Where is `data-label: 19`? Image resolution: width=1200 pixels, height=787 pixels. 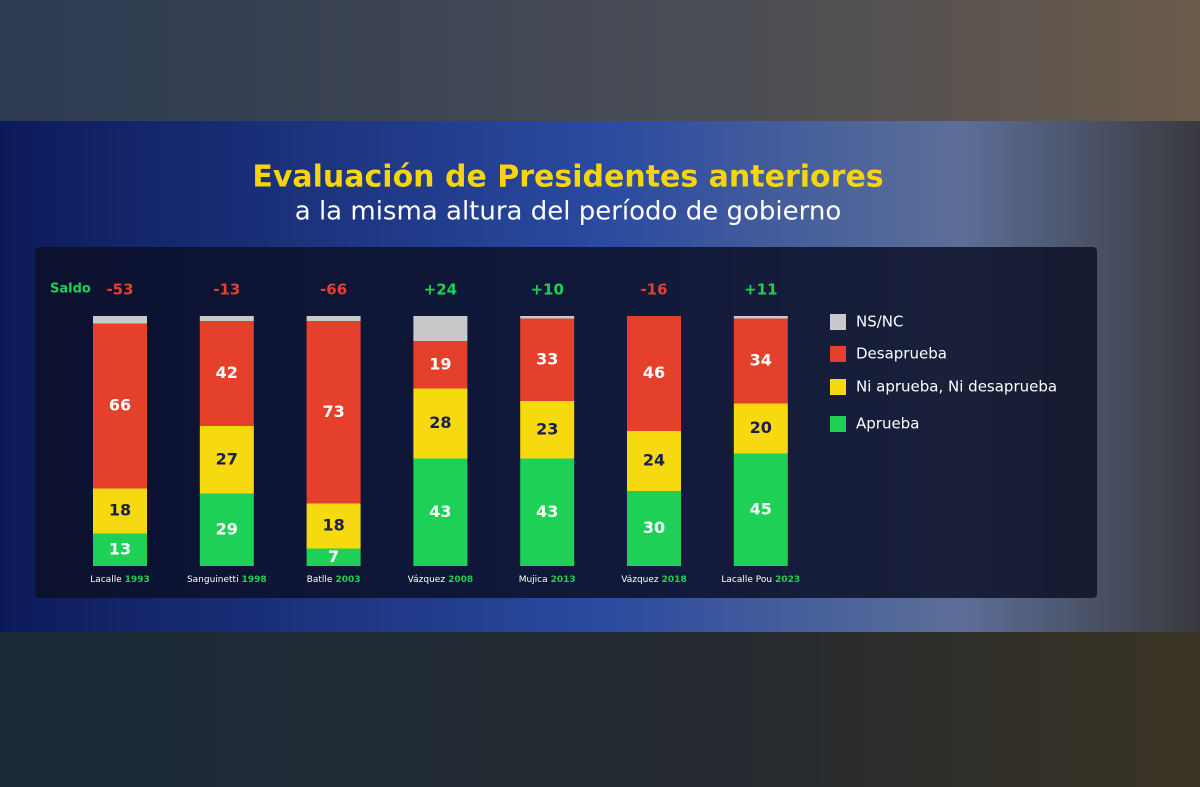 data-label: 19 is located at coordinates (440, 363).